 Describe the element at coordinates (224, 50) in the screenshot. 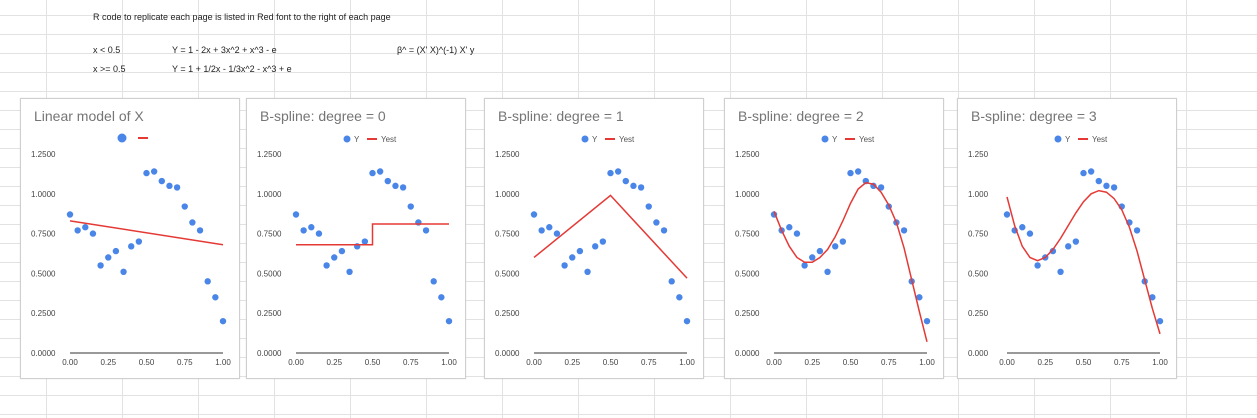

I see `cell-formula-1: Y = 1 - 2x + 3x^2 + x^3 - e` at that location.